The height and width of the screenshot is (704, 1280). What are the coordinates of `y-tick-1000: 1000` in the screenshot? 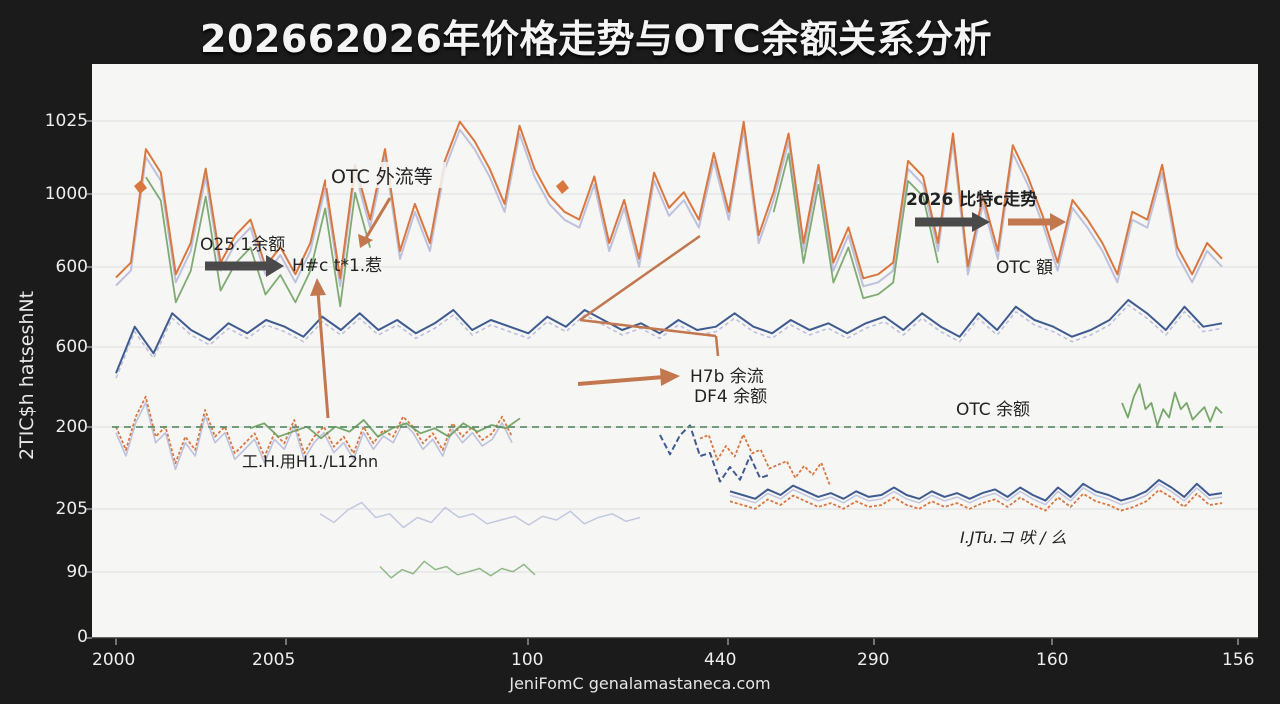 It's located at (66, 194).